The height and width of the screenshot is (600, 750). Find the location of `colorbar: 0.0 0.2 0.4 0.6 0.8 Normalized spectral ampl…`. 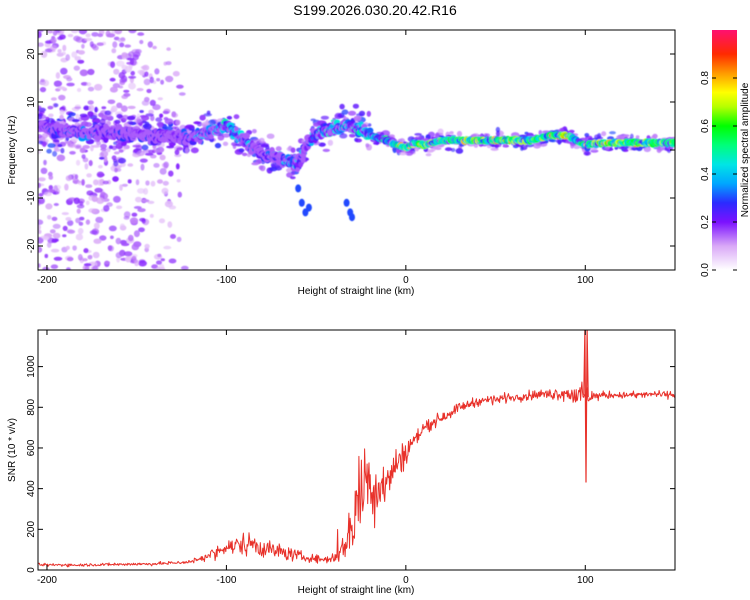

colorbar: 0.0 0.2 0.4 0.6 0.8 Normalized spectral ampl… is located at coordinates (725, 153).